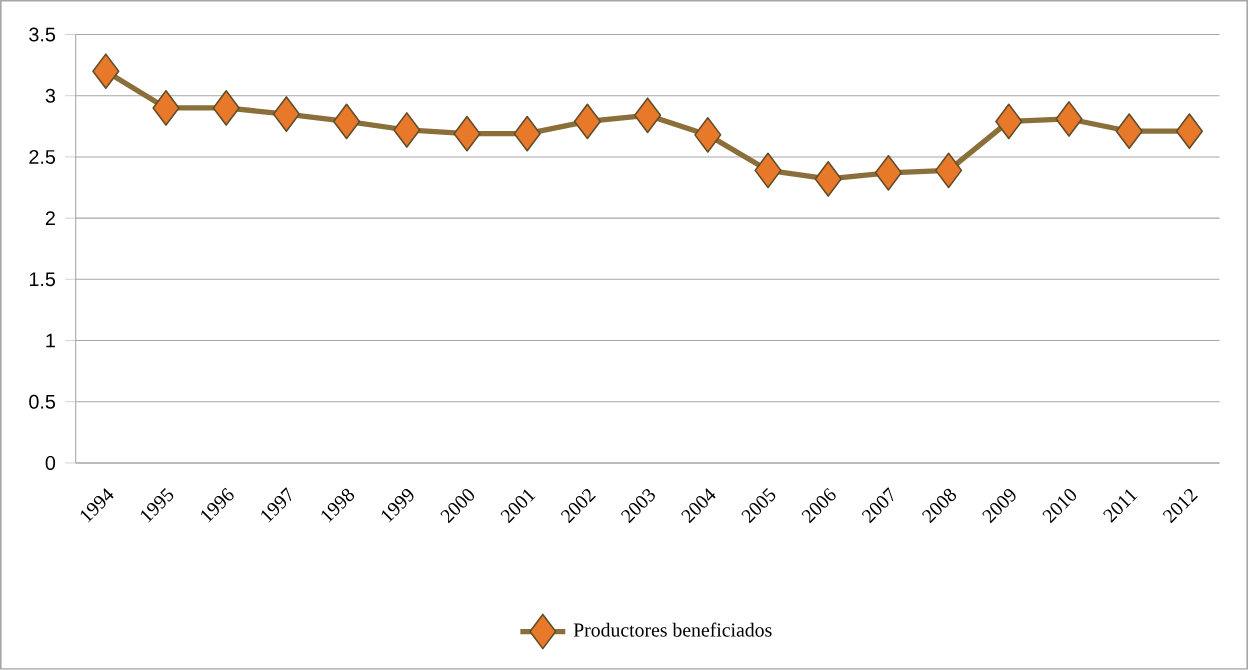 Image resolution: width=1248 pixels, height=670 pixels. I want to click on legend-label: Productores beneficiados, so click(672, 629).